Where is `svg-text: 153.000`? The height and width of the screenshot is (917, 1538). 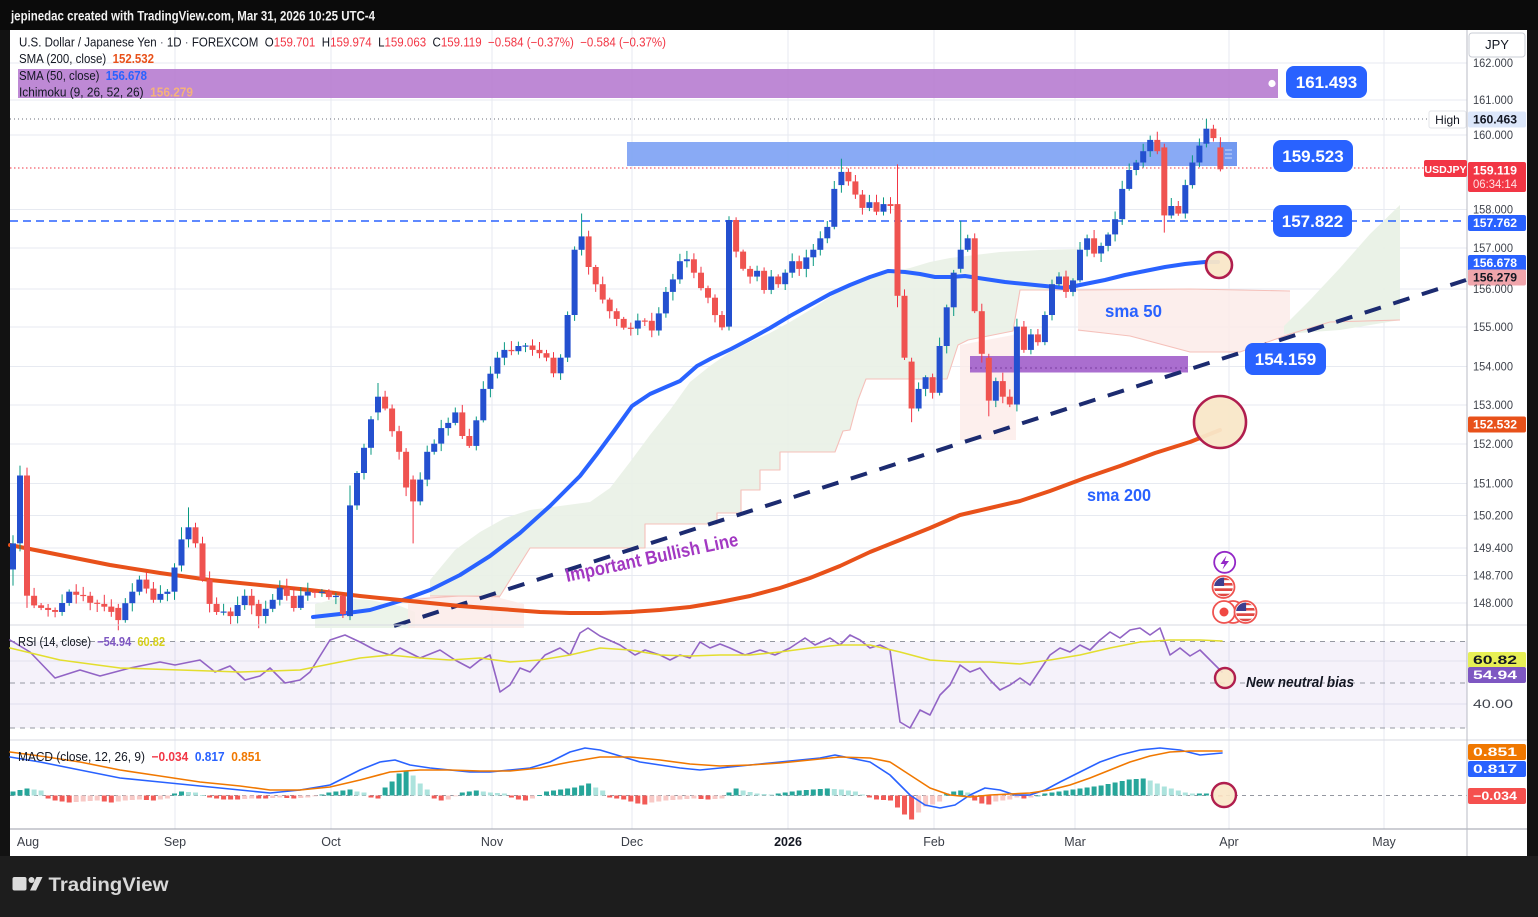 svg-text: 153.000 is located at coordinates (1493, 405).